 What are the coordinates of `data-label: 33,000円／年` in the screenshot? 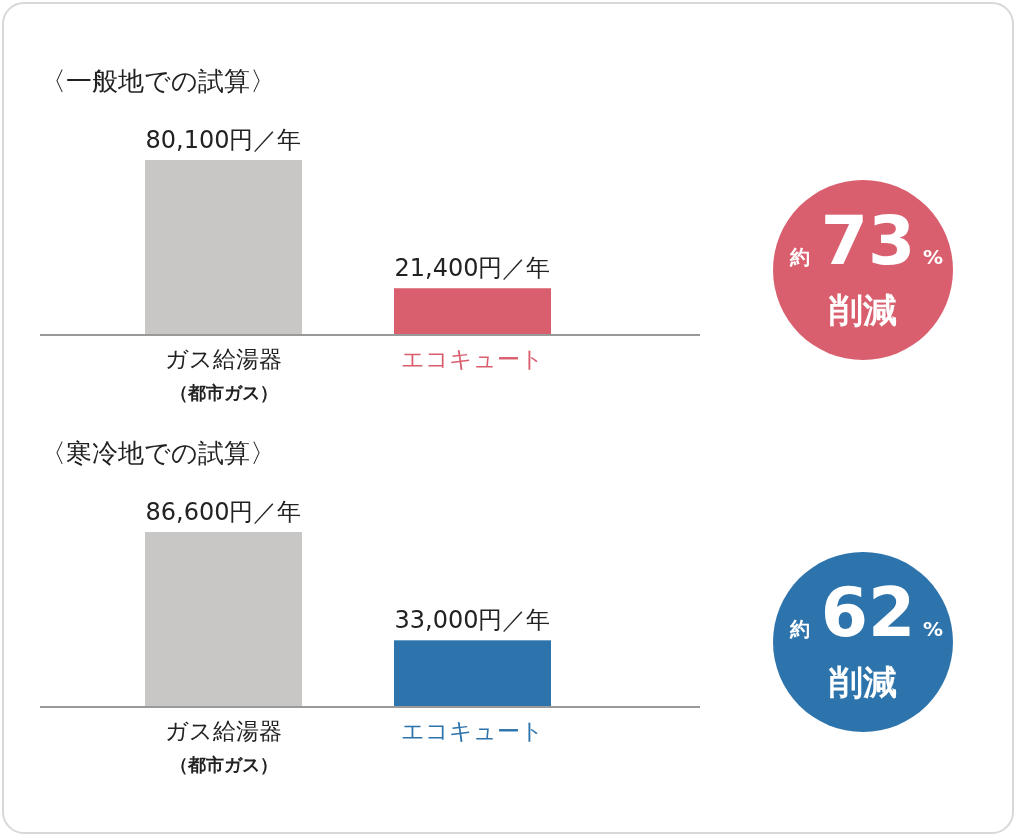 It's located at (472, 620).